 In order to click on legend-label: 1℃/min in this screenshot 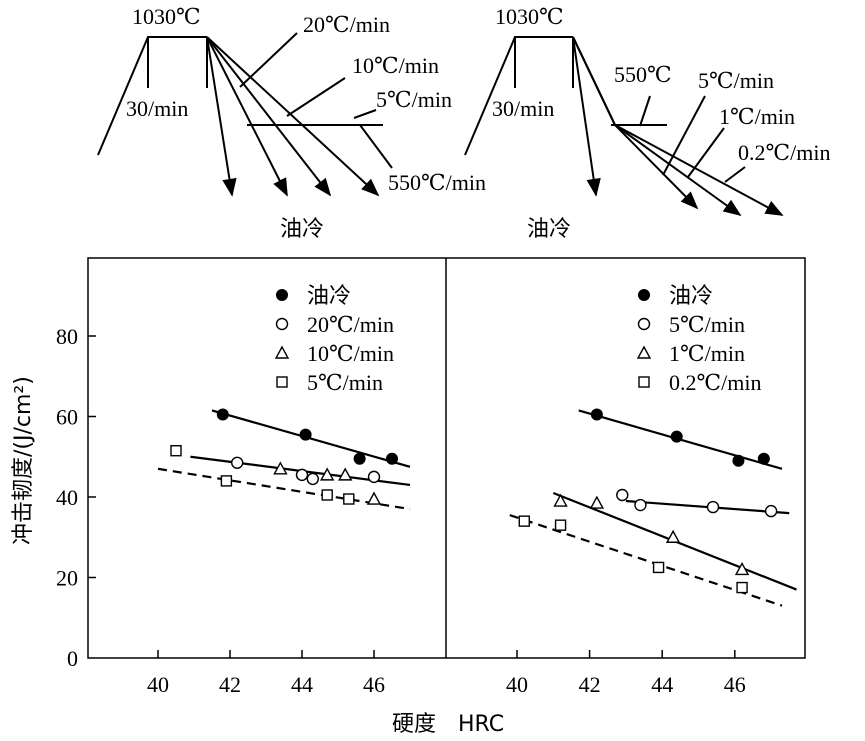, I will do `click(707, 353)`.